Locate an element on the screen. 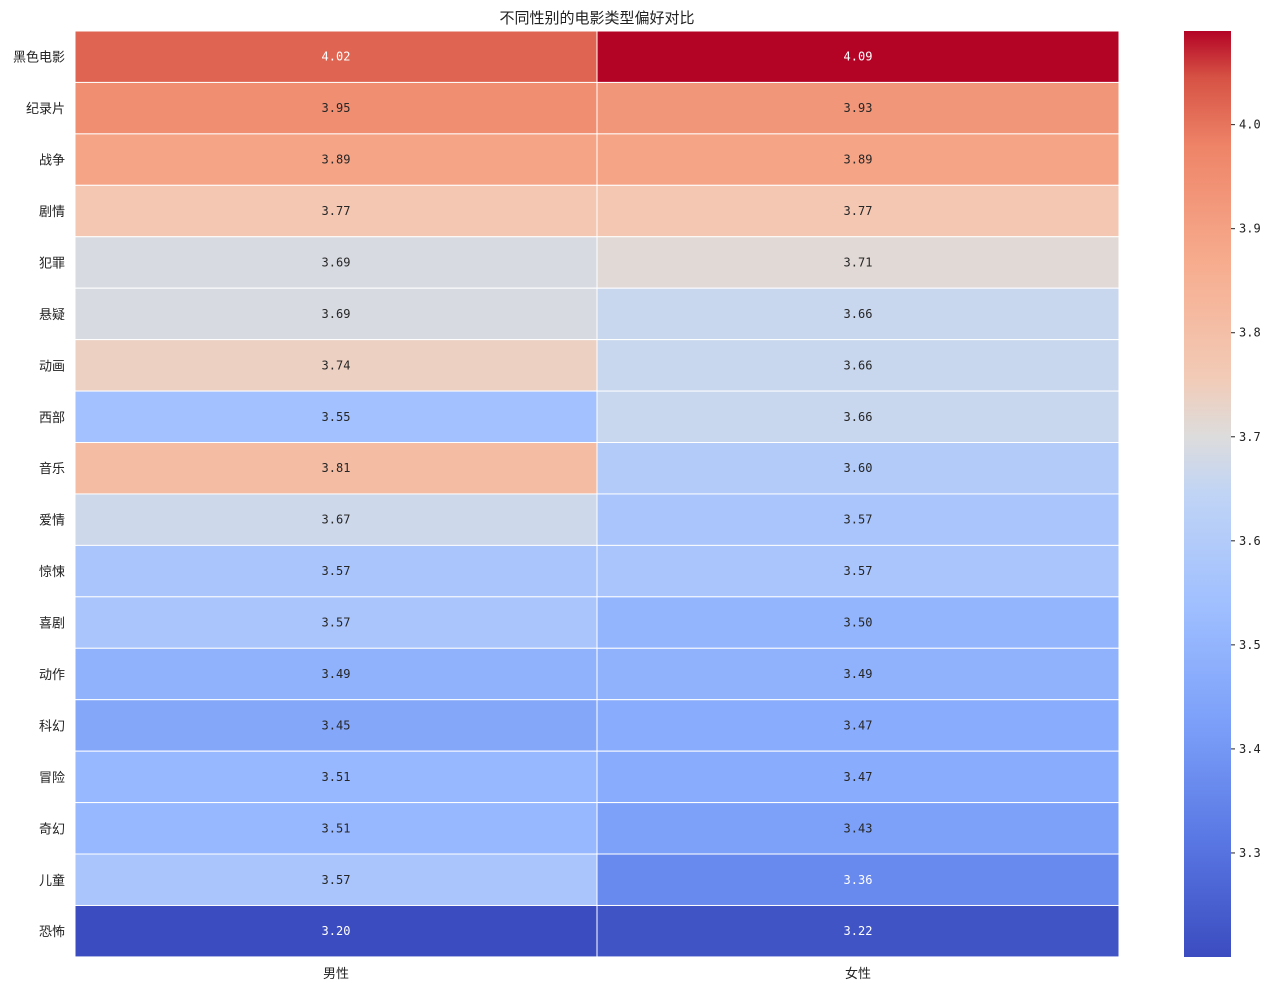 This screenshot has width=1271, height=989. colorbar-tick-label: 3.7 is located at coordinates (1250, 437).